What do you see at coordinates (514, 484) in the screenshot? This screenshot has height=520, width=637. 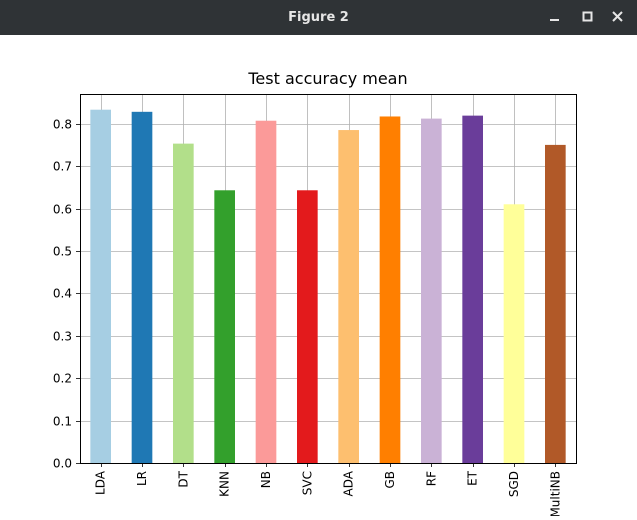 I see `x-tick-label: SGD` at bounding box center [514, 484].